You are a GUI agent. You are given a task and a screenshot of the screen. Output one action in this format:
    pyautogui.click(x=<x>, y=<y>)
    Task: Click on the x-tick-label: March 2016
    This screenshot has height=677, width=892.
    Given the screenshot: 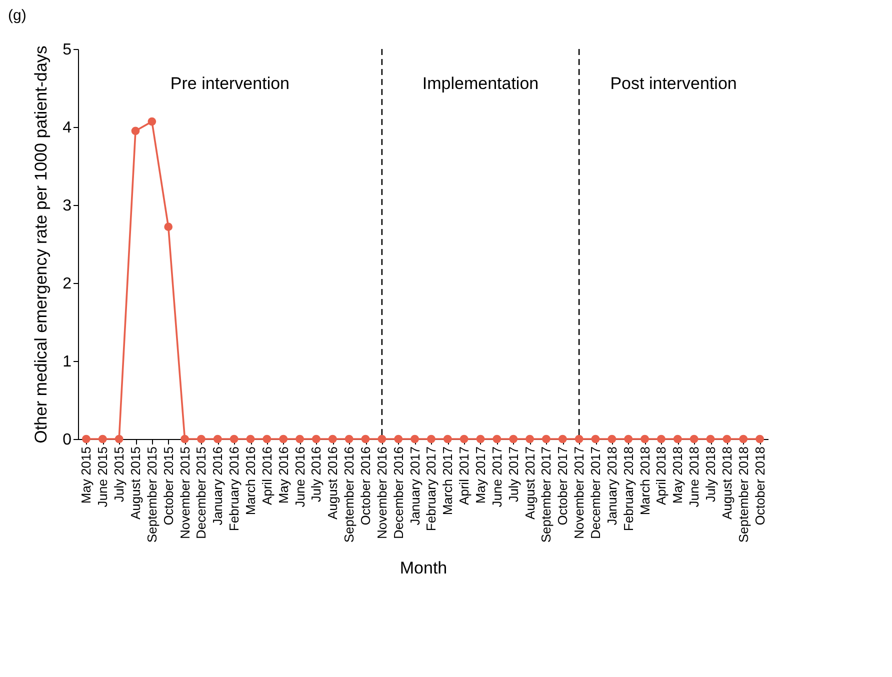 What is the action you would take?
    pyautogui.click(x=250, y=481)
    